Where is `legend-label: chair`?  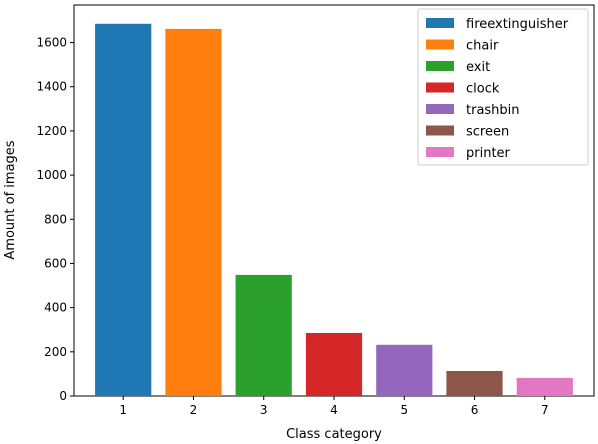
legend-label: chair is located at coordinates (482, 46).